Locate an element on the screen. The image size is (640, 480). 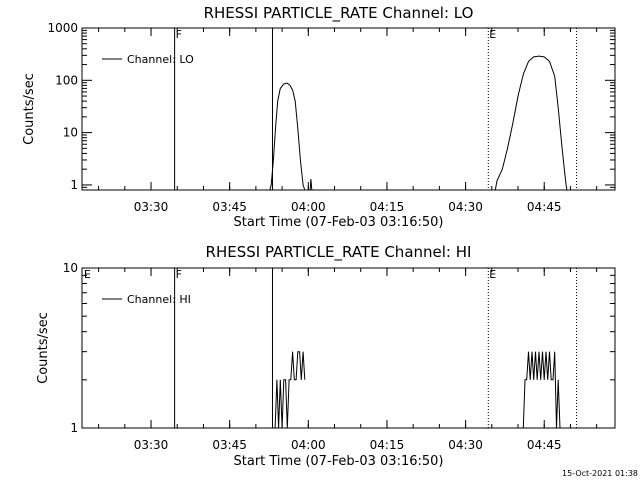
chart-title: RHESSI PARTICLE_RATE Channel: LO is located at coordinates (339, 13).